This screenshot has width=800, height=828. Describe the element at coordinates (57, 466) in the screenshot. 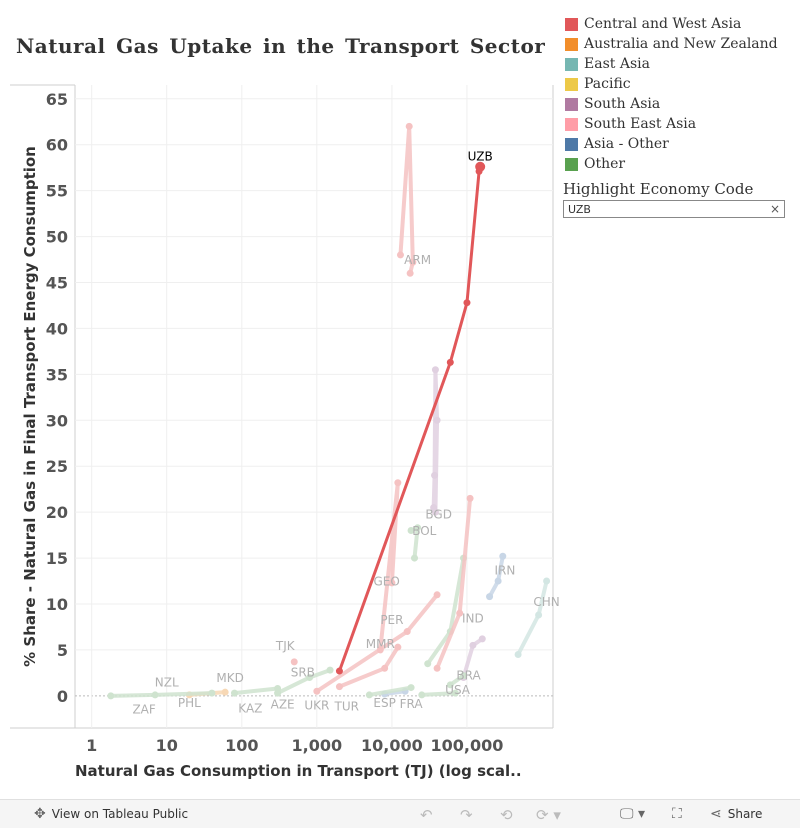

I see `y-tick-label: 25` at that location.